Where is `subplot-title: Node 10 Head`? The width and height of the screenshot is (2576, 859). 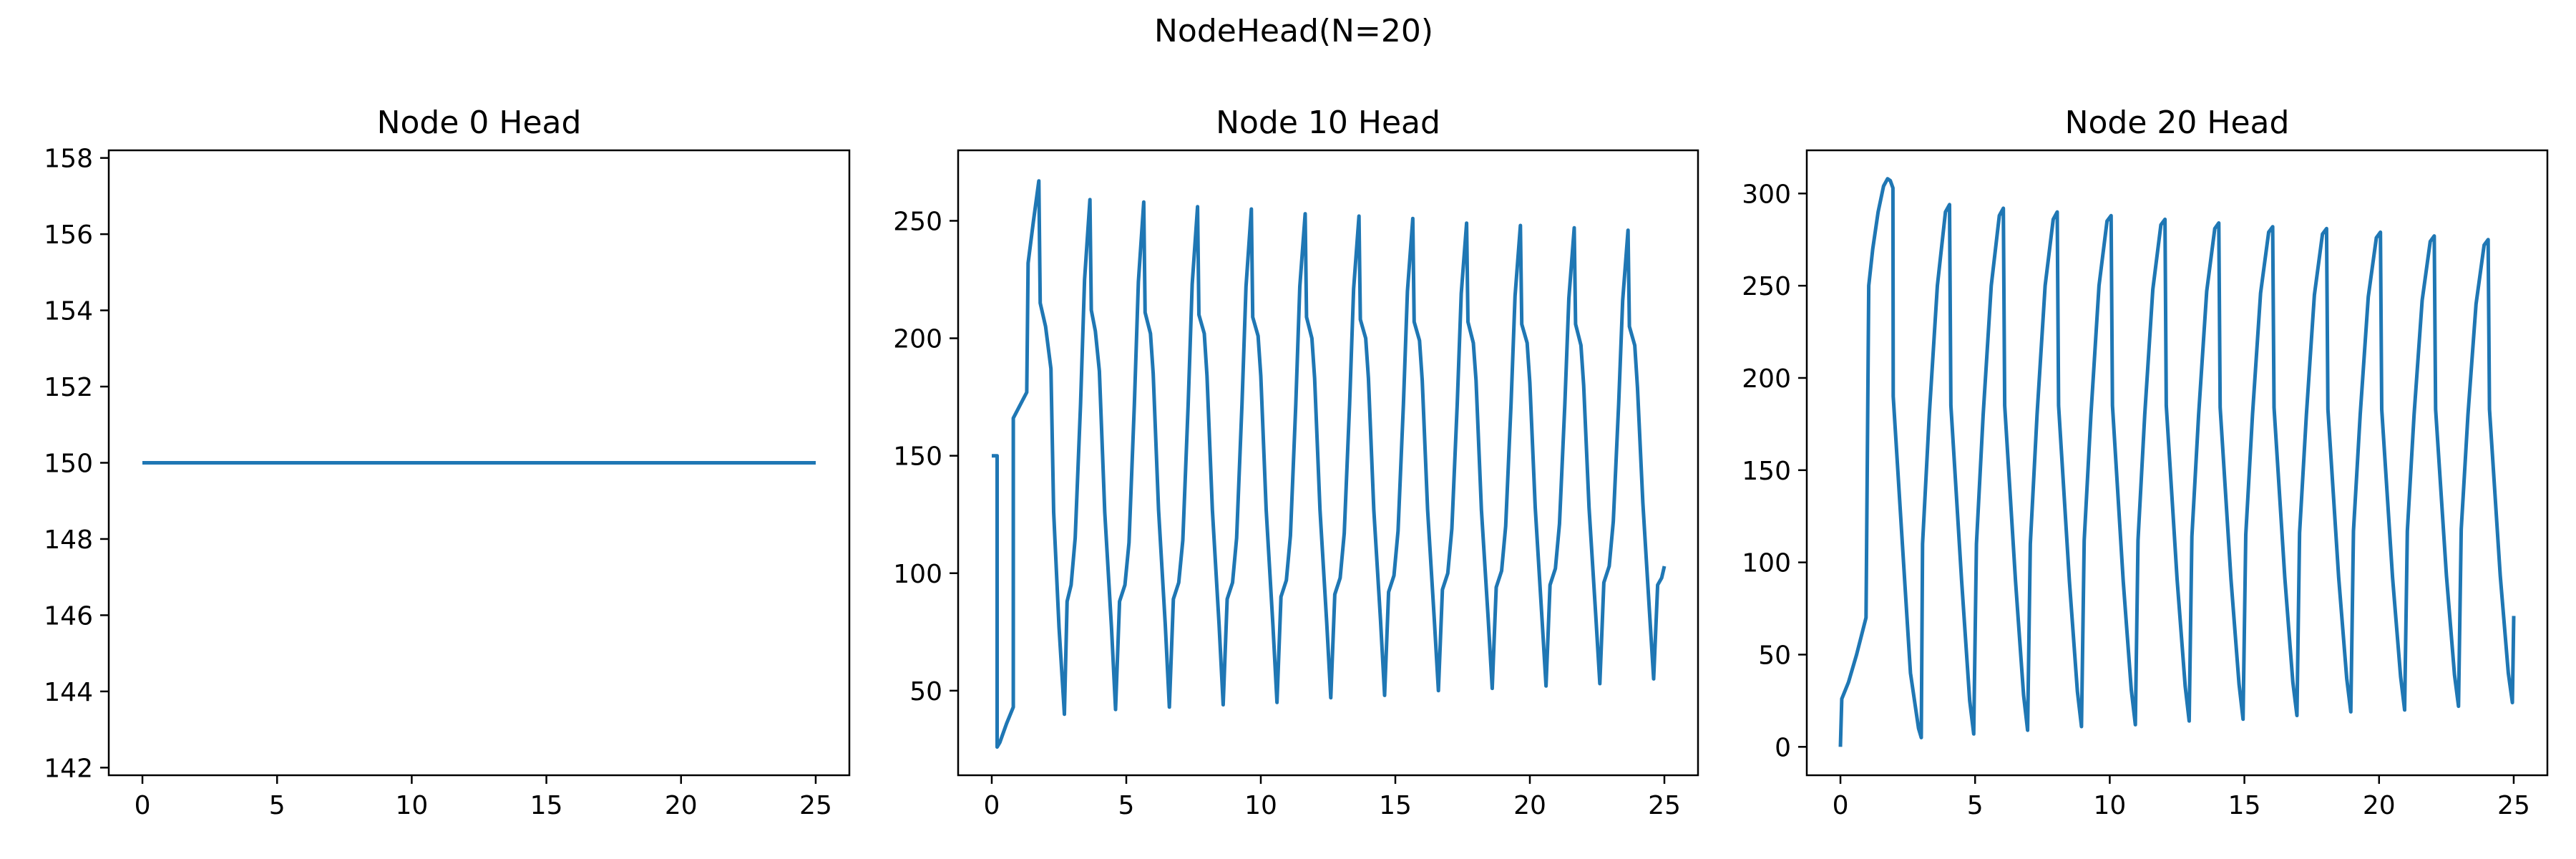
subplot-title: Node 10 Head is located at coordinates (1328, 123).